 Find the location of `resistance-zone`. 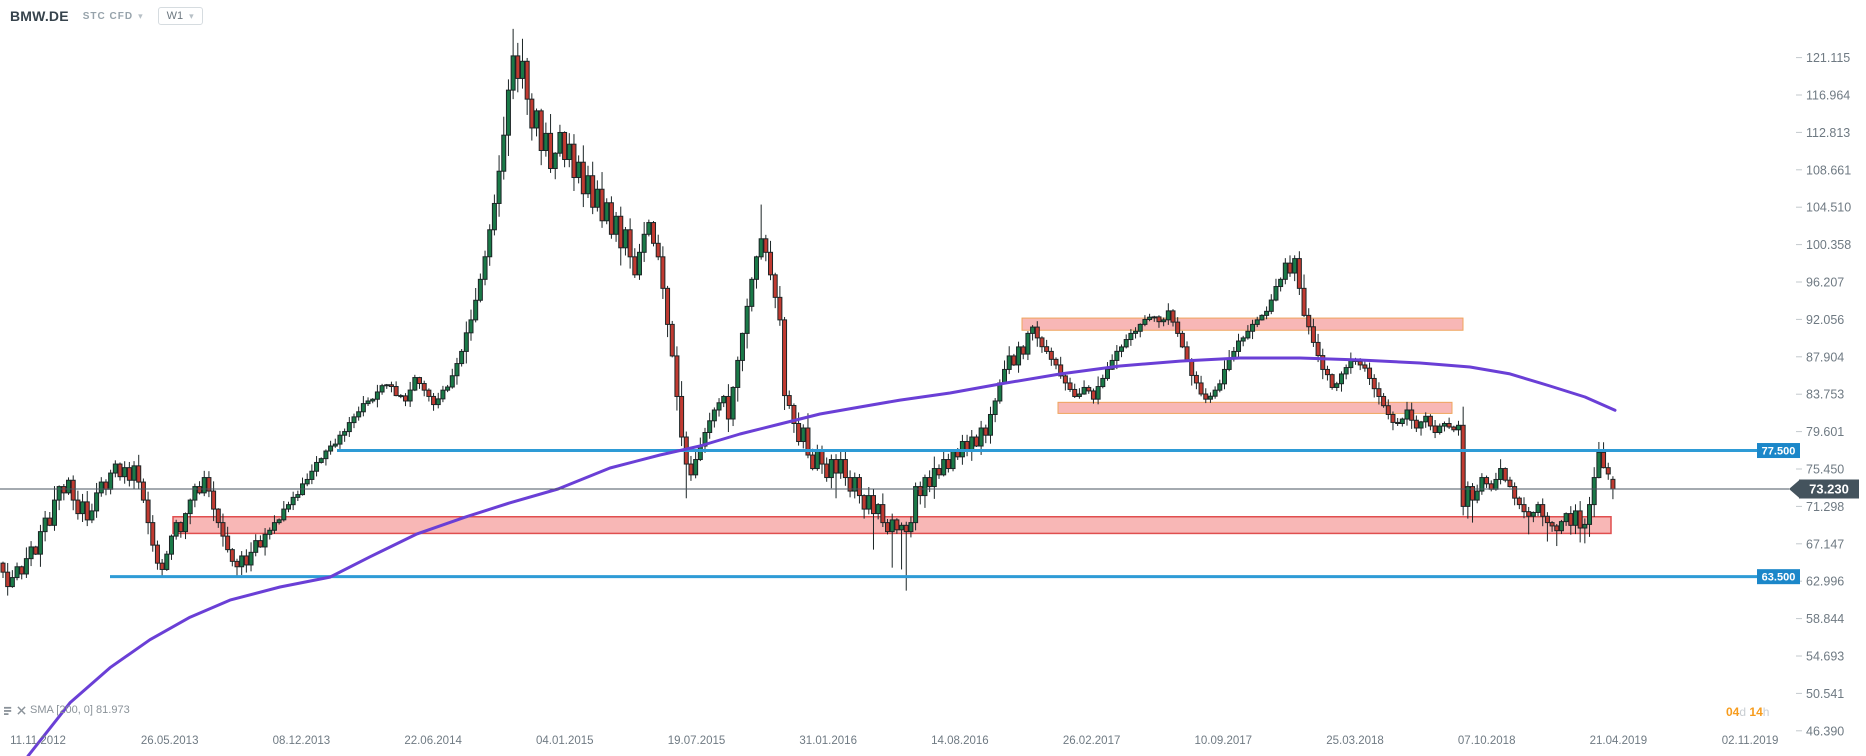

resistance-zone is located at coordinates (1255, 407).